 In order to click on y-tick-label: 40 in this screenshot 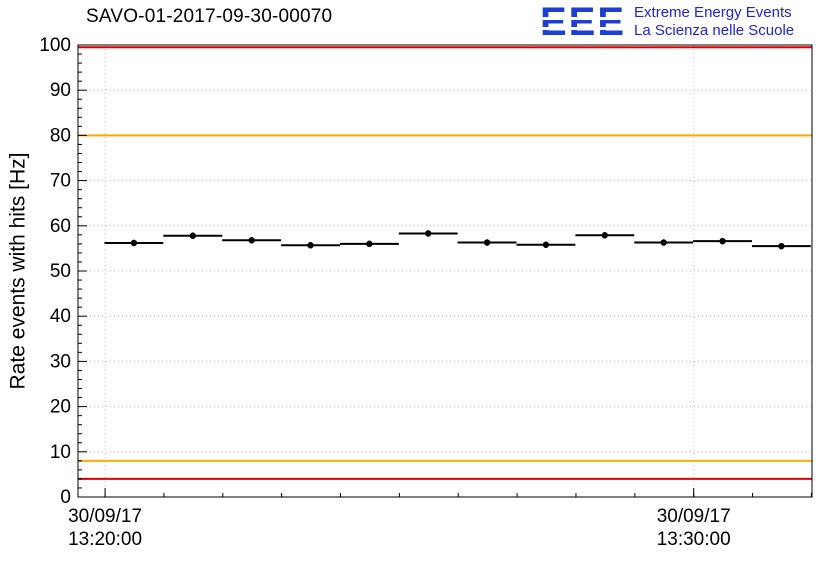, I will do `click(60, 316)`.